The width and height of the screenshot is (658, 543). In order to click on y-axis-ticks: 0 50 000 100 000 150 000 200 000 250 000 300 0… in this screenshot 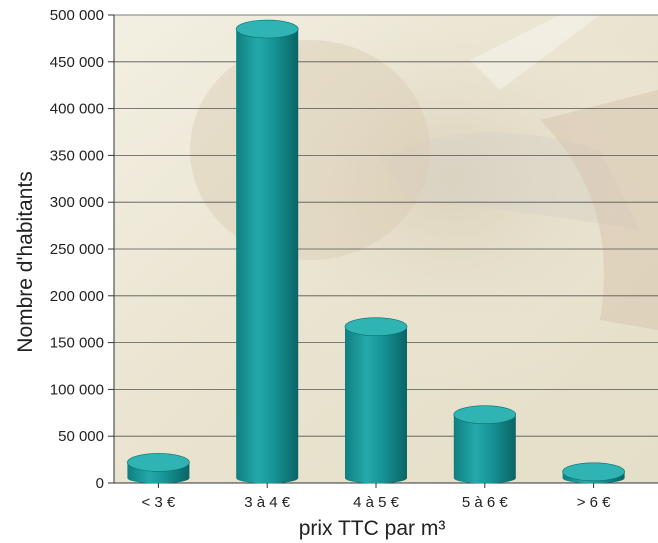, I will do `click(82, 249)`.